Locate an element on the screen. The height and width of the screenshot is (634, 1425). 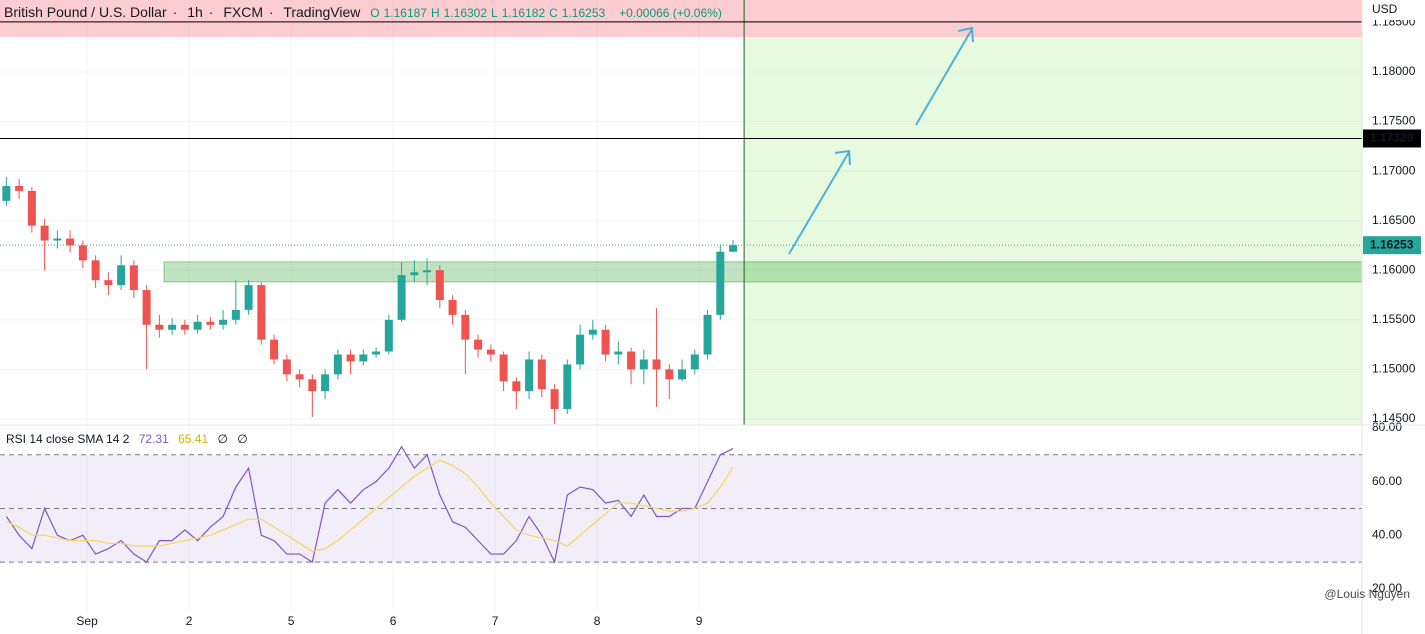
x-tick-label: 7 is located at coordinates (495, 621).